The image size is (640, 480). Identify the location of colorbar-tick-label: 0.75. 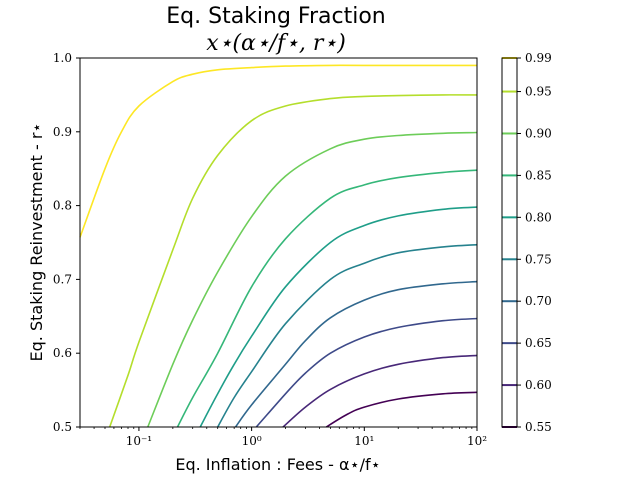
(538, 259).